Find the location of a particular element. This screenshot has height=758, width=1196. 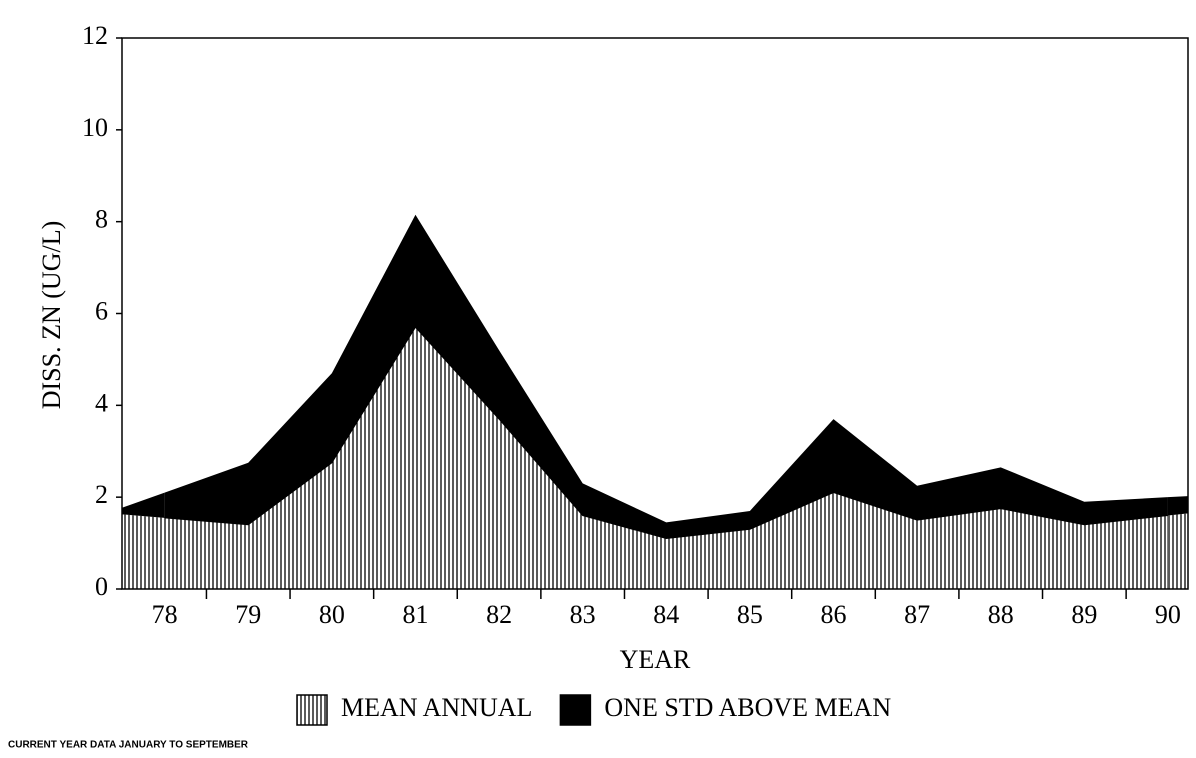

legend-label: ONE STD ABOVE MEAN is located at coordinates (747, 707).